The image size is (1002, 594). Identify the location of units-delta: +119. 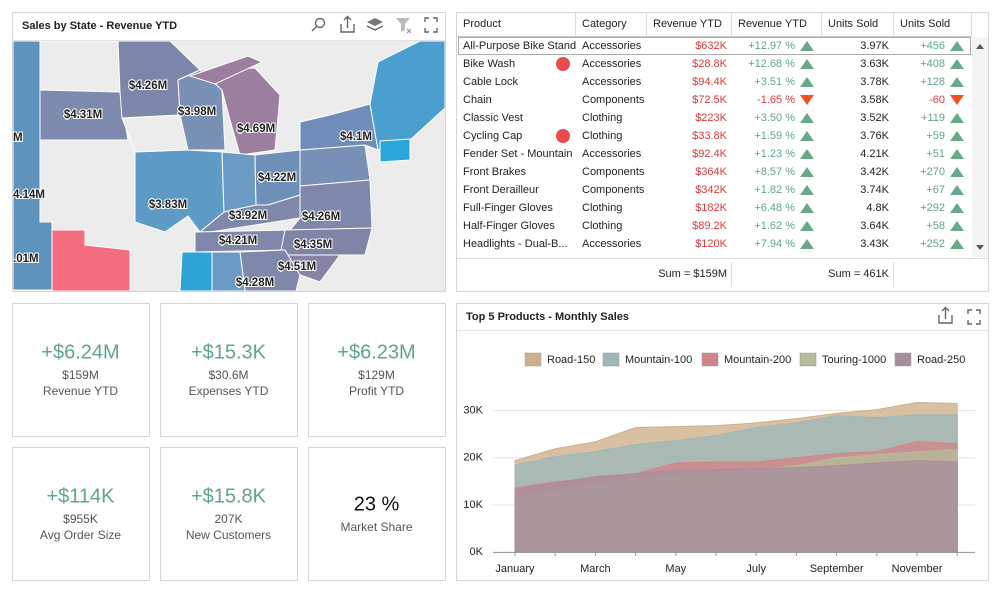
(933, 118).